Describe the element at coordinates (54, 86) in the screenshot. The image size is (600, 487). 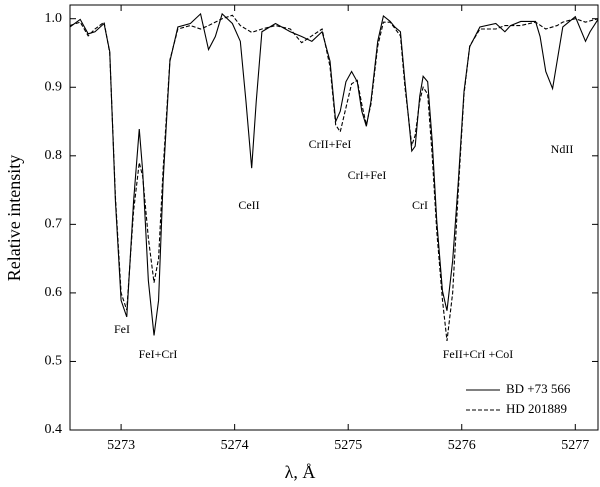
I see `y-tick-label: 0.9` at that location.